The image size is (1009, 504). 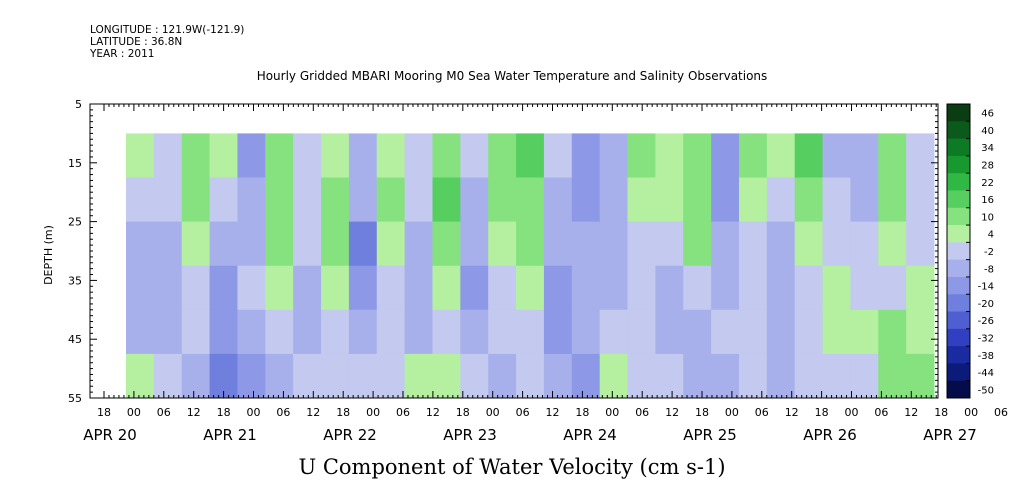 I want to click on colorbar-label: -50, so click(x=986, y=390).